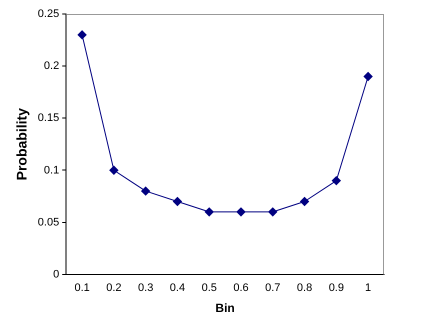  I want to click on x-tick-label: 1, so click(368, 288).